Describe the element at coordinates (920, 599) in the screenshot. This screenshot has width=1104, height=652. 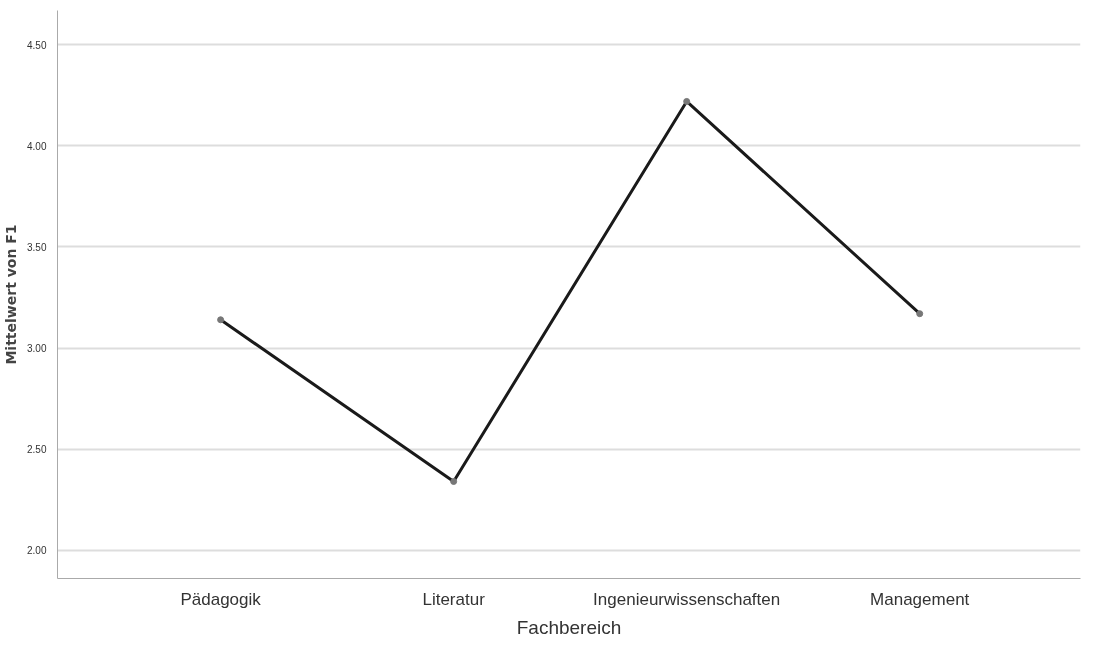
I see `x-tick-label: Management` at that location.